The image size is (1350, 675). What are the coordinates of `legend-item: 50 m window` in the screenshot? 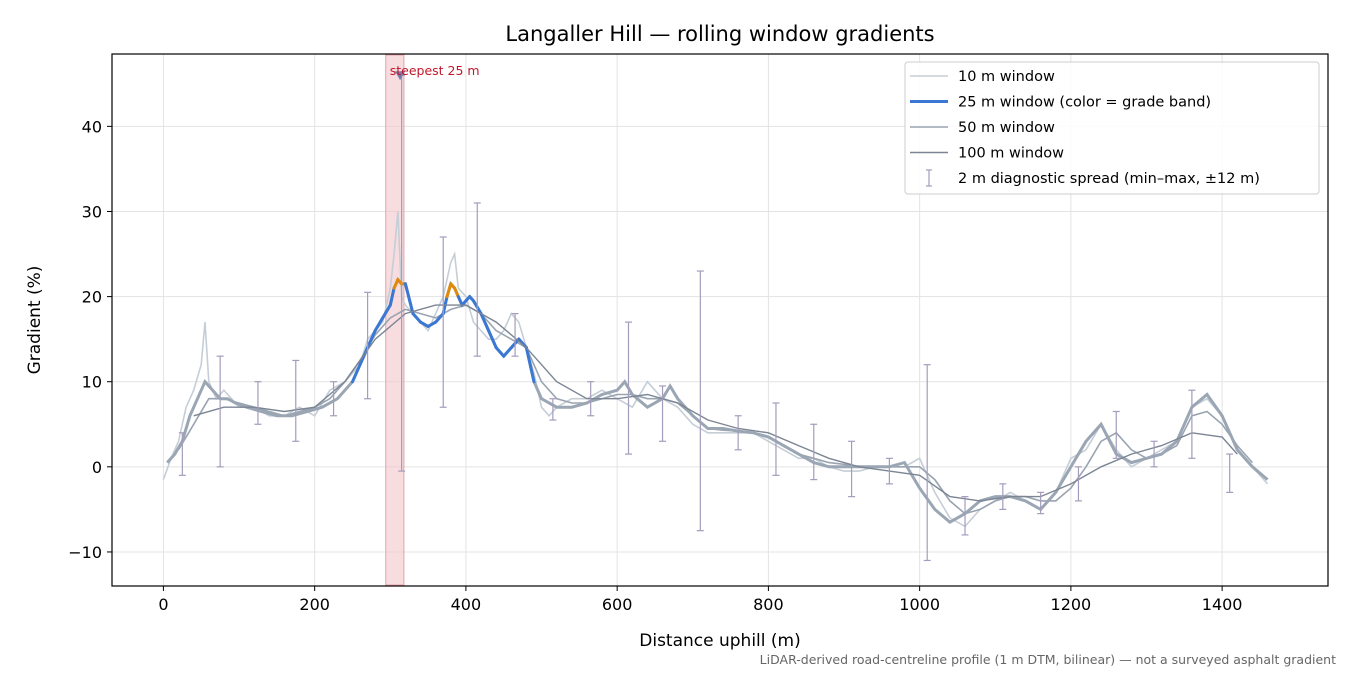 It's located at (982, 128).